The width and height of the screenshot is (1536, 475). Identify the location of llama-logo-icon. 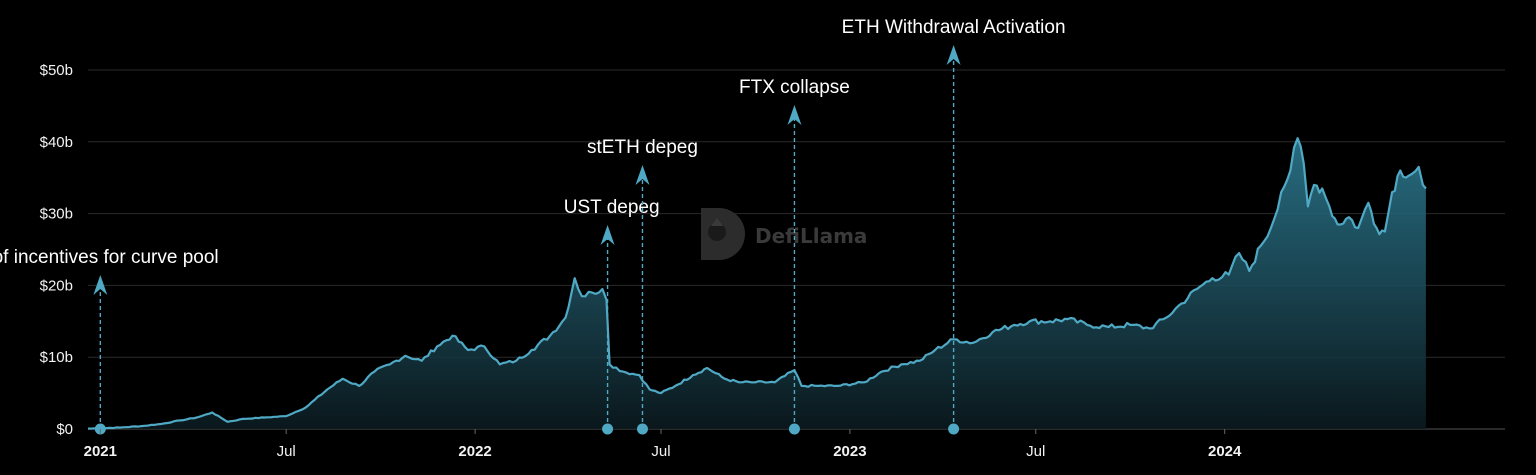
(723, 234).